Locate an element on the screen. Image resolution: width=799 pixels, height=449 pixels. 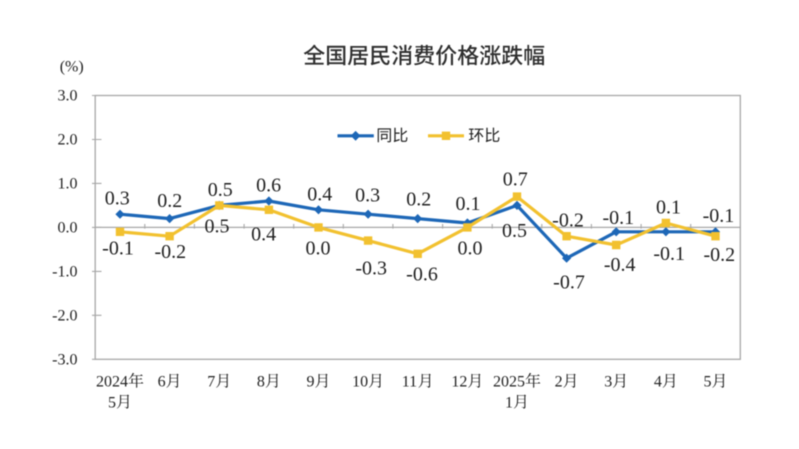
svg-text: -1.0 is located at coordinates (64, 271).